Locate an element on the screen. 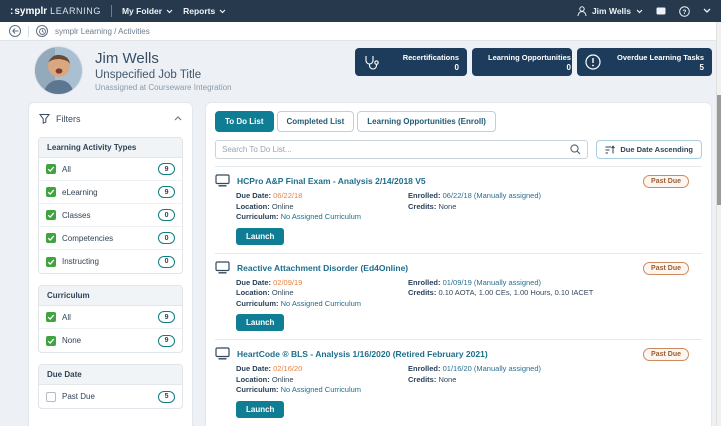 The image size is (721, 426). filter-option-label: Instructing is located at coordinates (80, 261).